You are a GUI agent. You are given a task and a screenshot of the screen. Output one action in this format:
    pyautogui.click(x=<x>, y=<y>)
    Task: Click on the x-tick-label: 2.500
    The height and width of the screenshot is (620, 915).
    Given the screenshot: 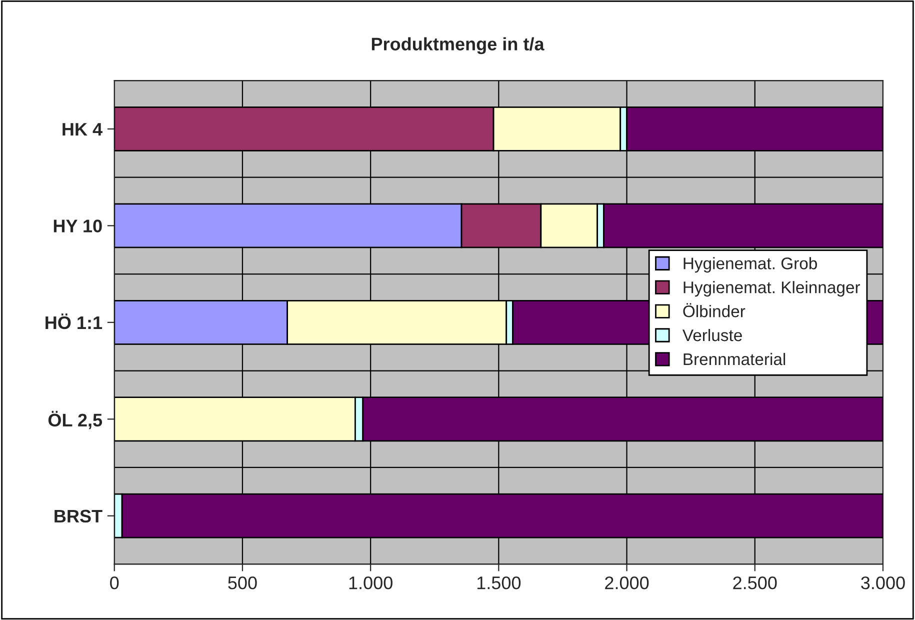 What is the action you would take?
    pyautogui.click(x=755, y=583)
    